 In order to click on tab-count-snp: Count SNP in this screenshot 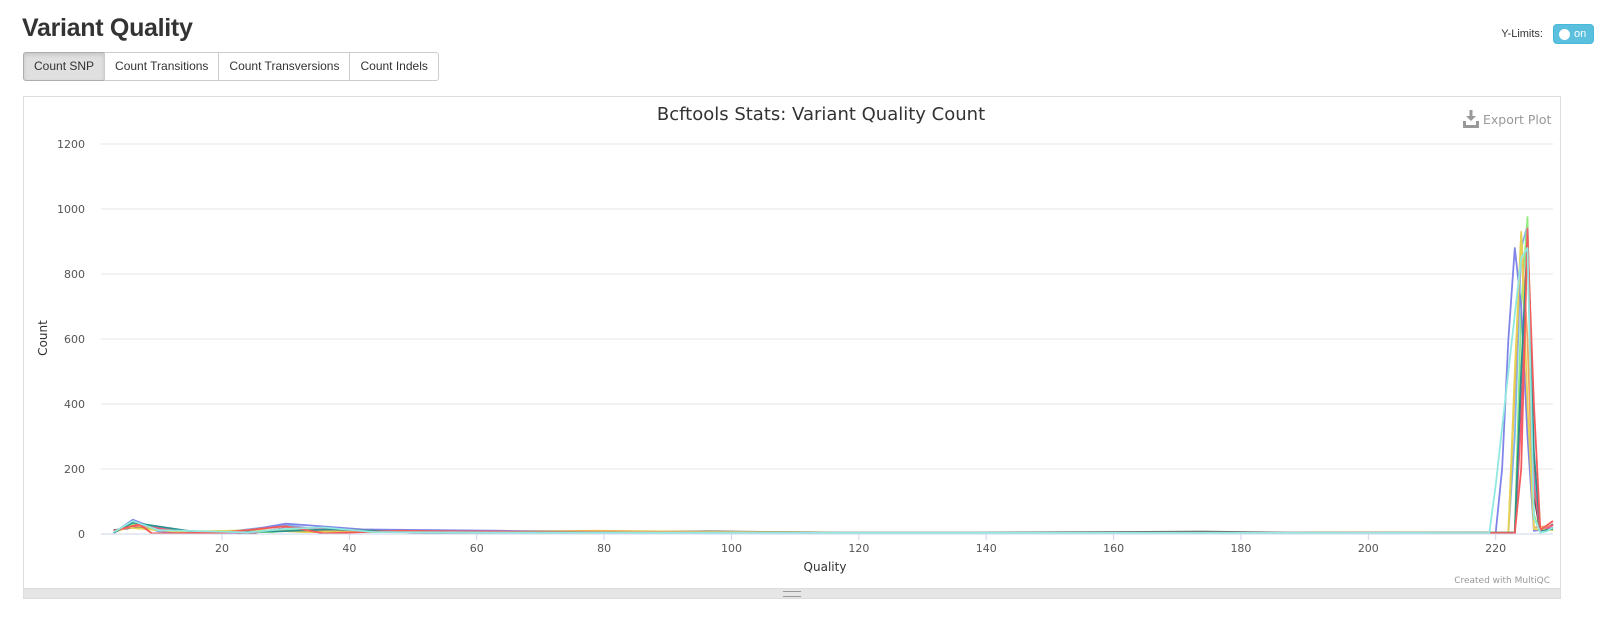, I will do `click(64, 66)`.